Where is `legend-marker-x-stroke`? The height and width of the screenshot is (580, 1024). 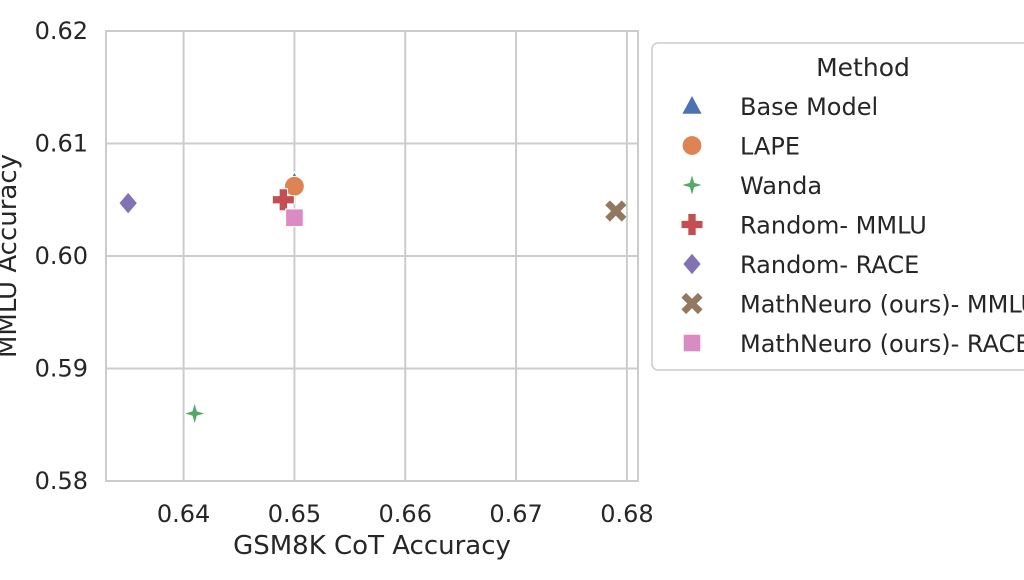
legend-marker-x-stroke is located at coordinates (692, 303).